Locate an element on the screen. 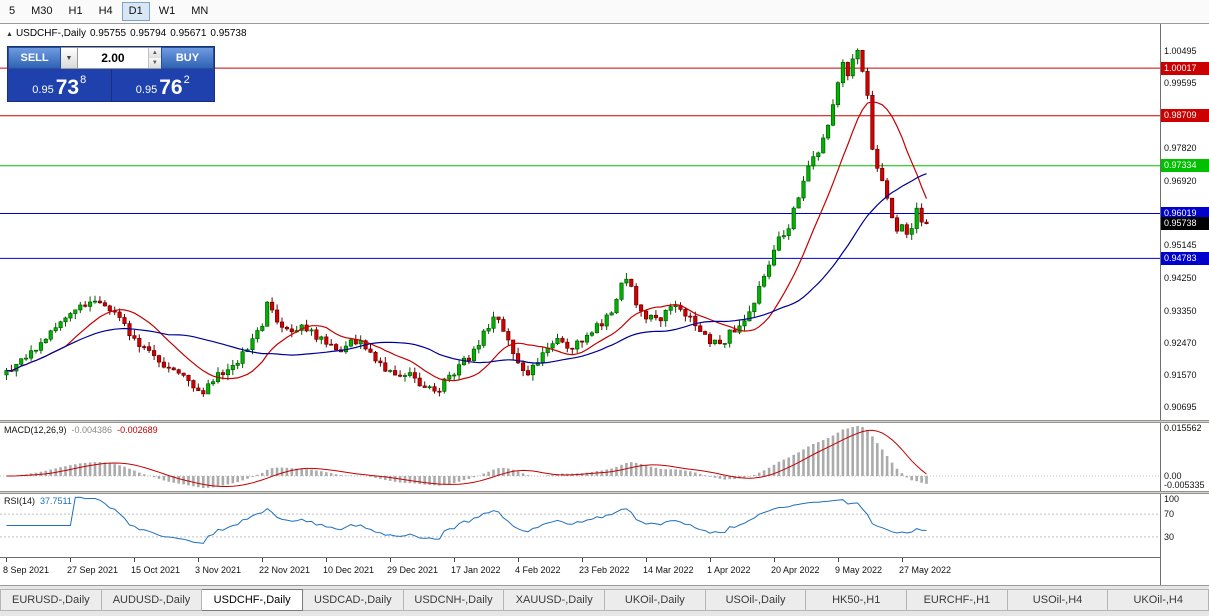  one-click-trading-widget: SELL ▼ ▲ ▼ BUY 0.95738 is located at coordinates (111, 74).